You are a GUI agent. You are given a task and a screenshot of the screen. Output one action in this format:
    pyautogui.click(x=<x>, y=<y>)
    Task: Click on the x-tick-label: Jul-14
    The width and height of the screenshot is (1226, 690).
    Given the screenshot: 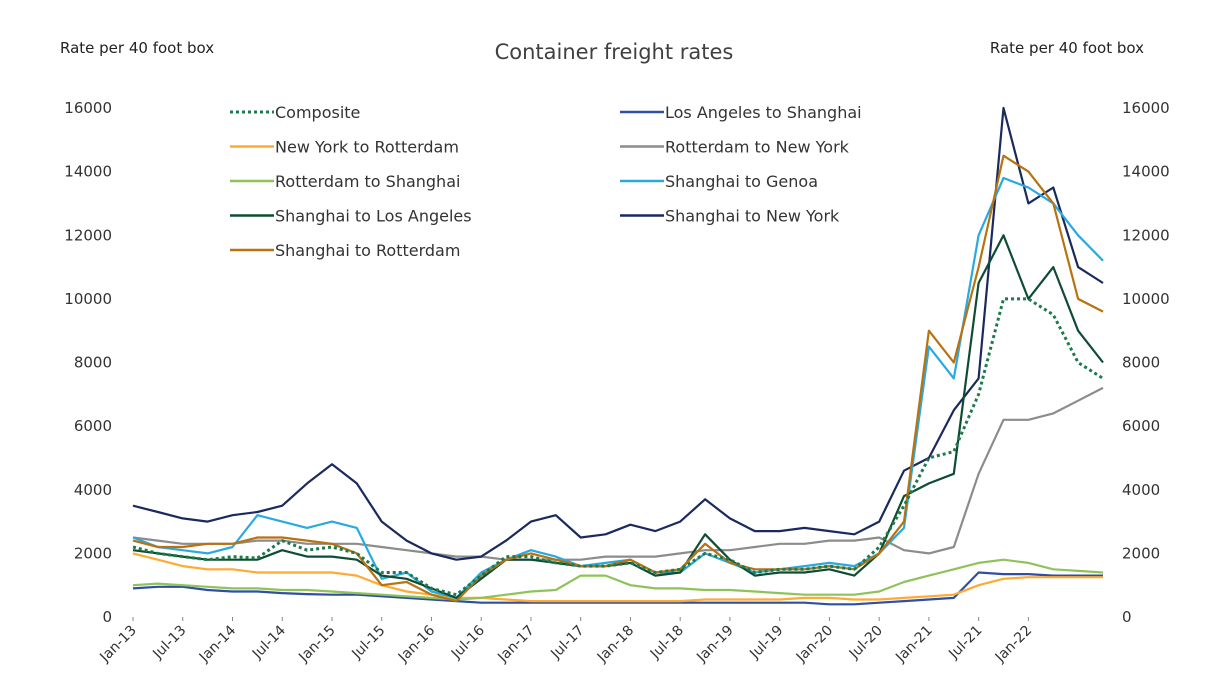 What is the action you would take?
    pyautogui.click(x=269, y=642)
    